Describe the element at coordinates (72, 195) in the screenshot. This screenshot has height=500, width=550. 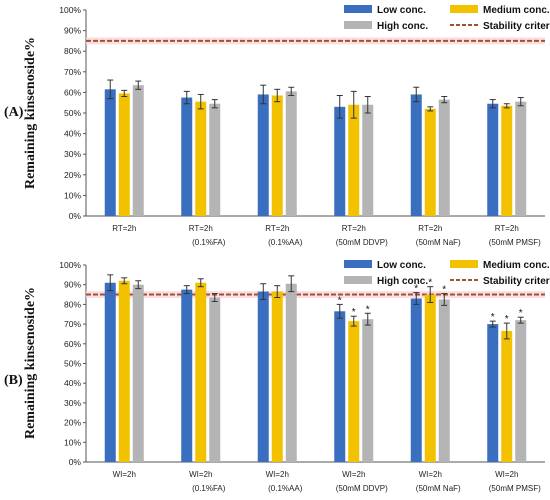
I see `y-tick-label: 10%` at that location.